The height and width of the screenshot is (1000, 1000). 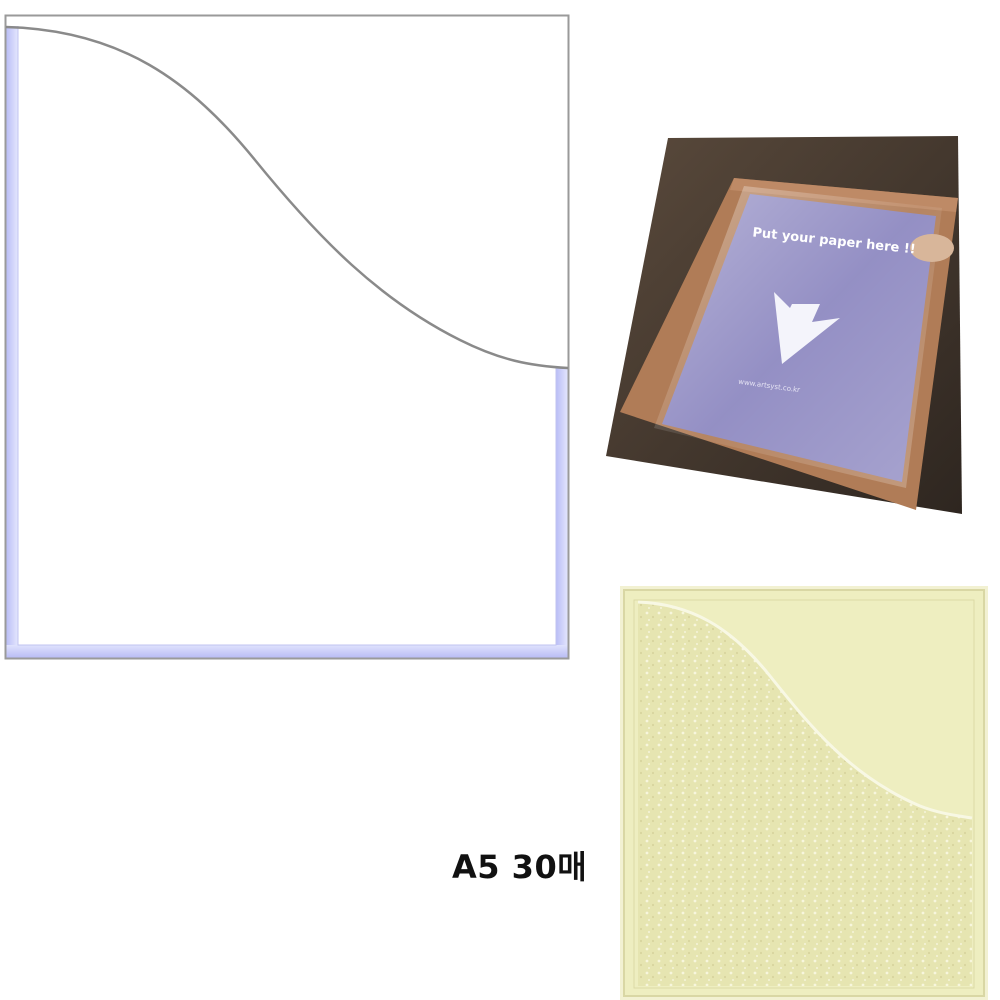 What do you see at coordinates (562, 513) in the screenshot?
I see `pocket-right-edge` at bounding box center [562, 513].